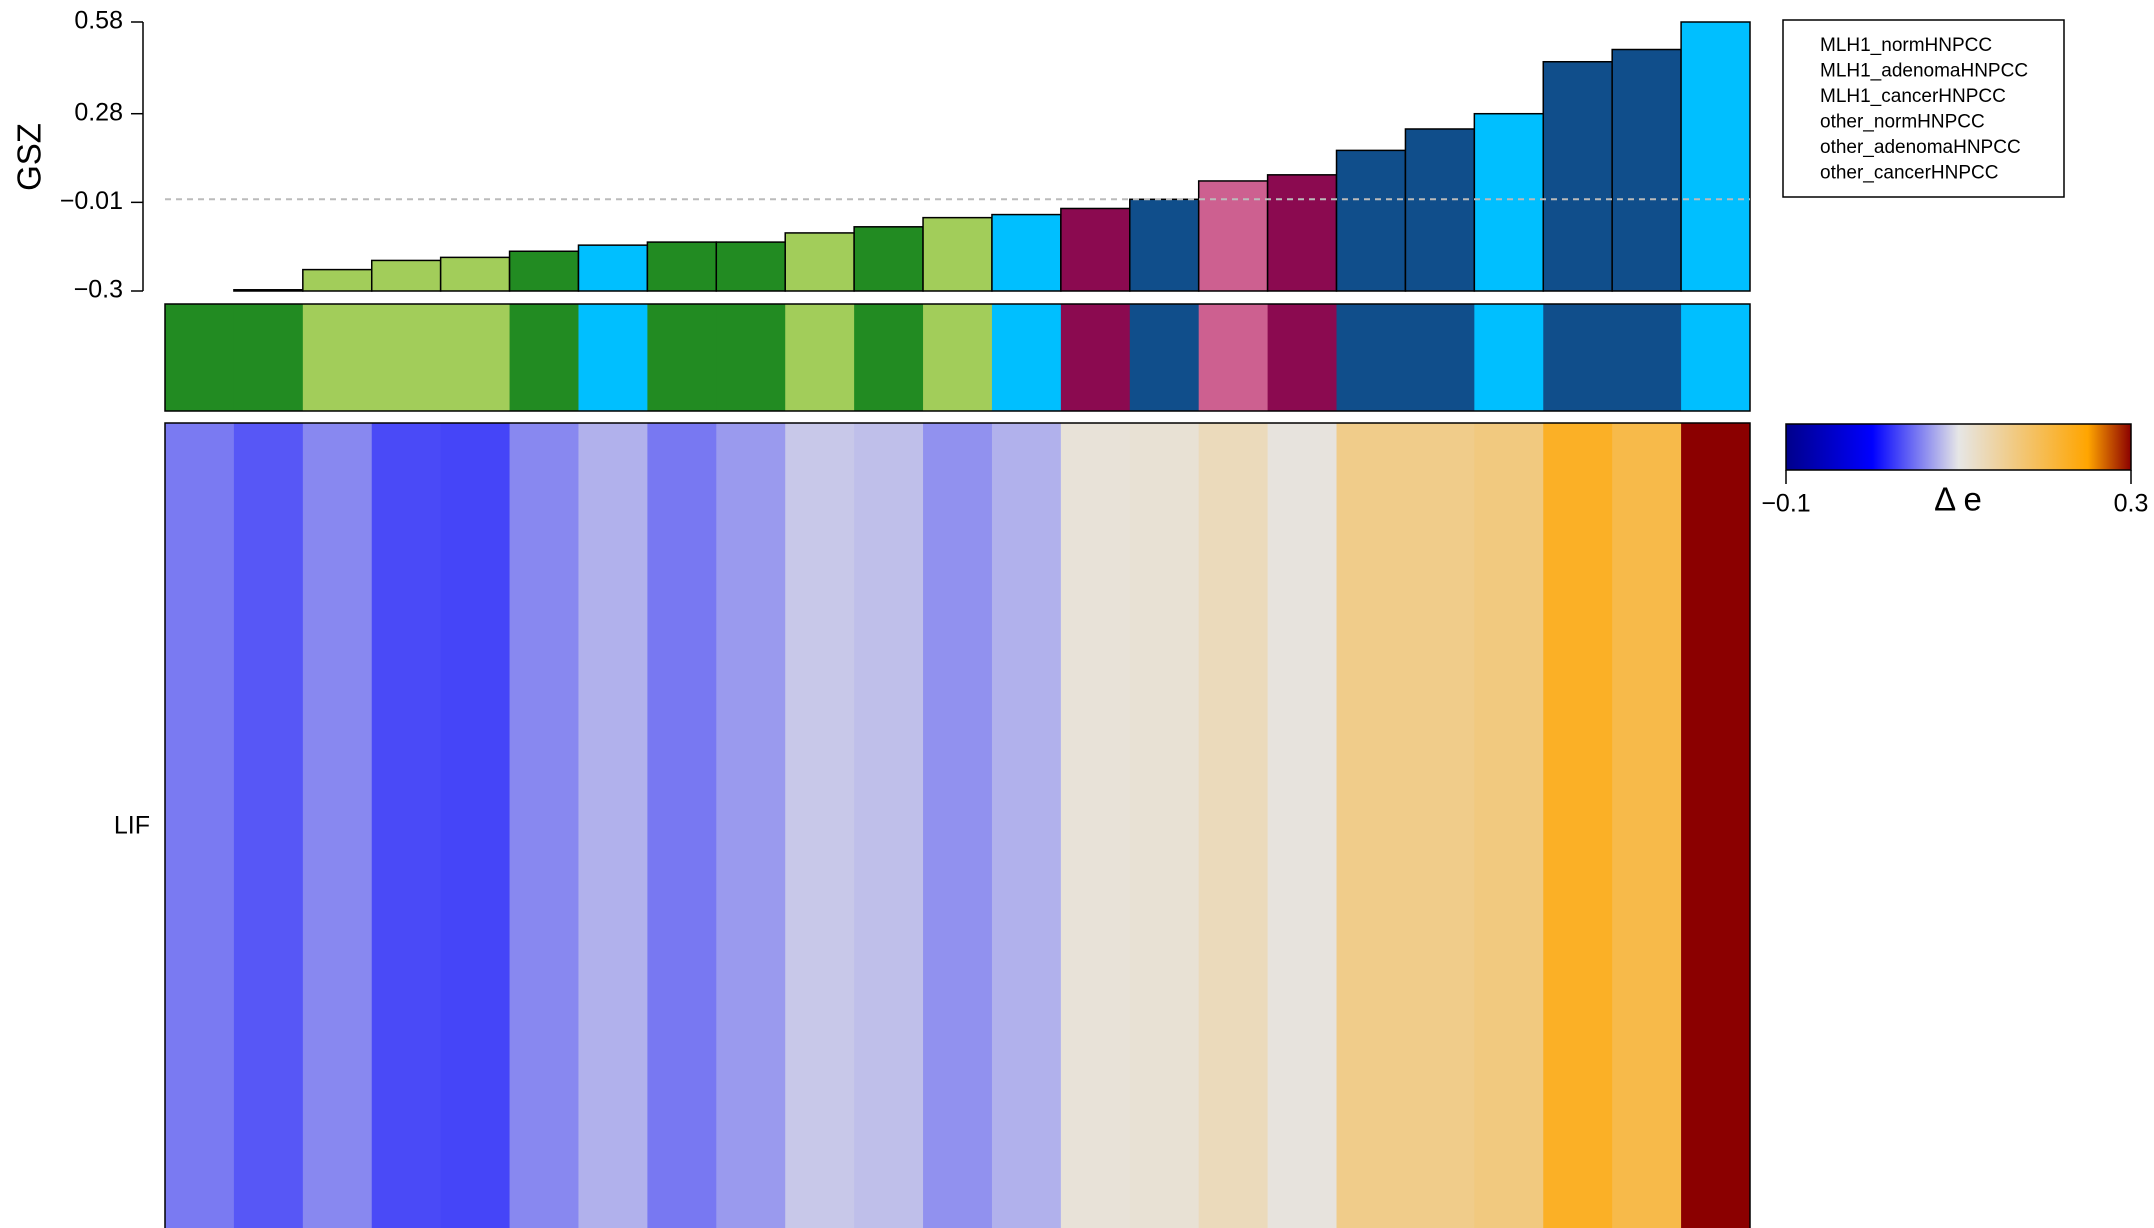  Describe the element at coordinates (1913, 96) in the screenshot. I see `legend-entry: MLH1_cancerHNPCC` at that location.